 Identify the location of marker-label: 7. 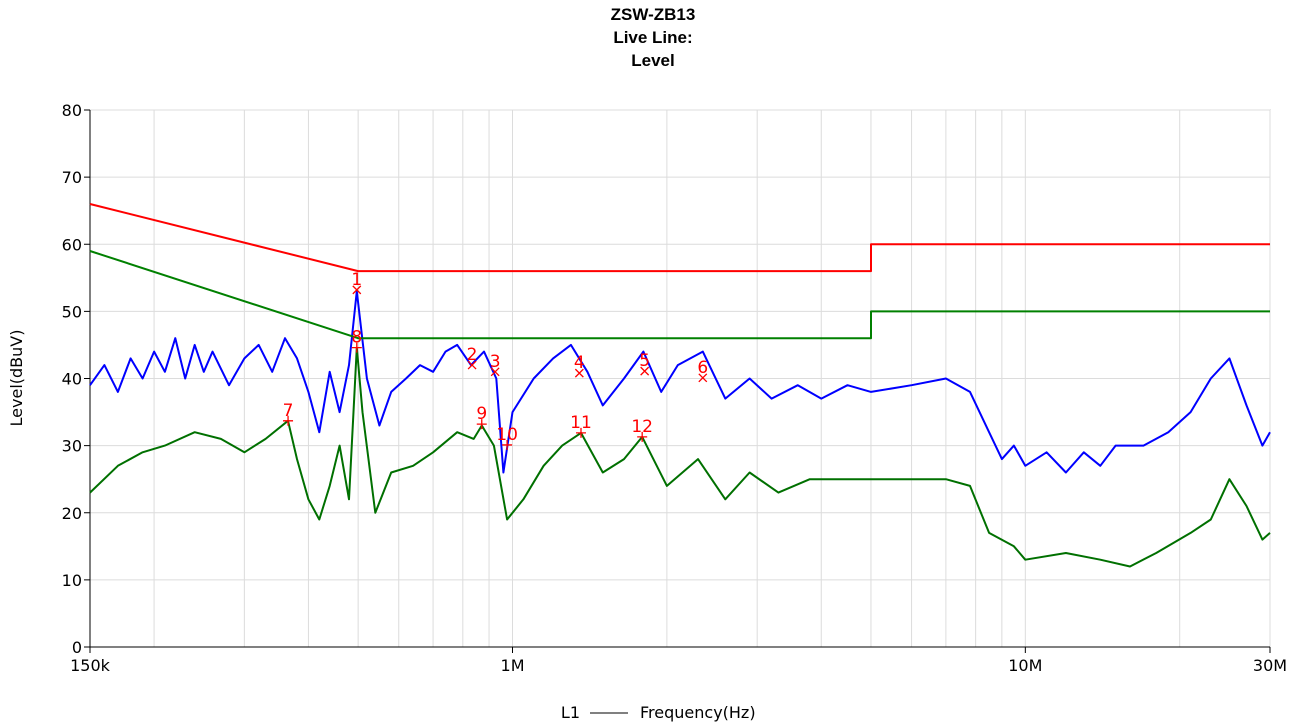
(288, 411).